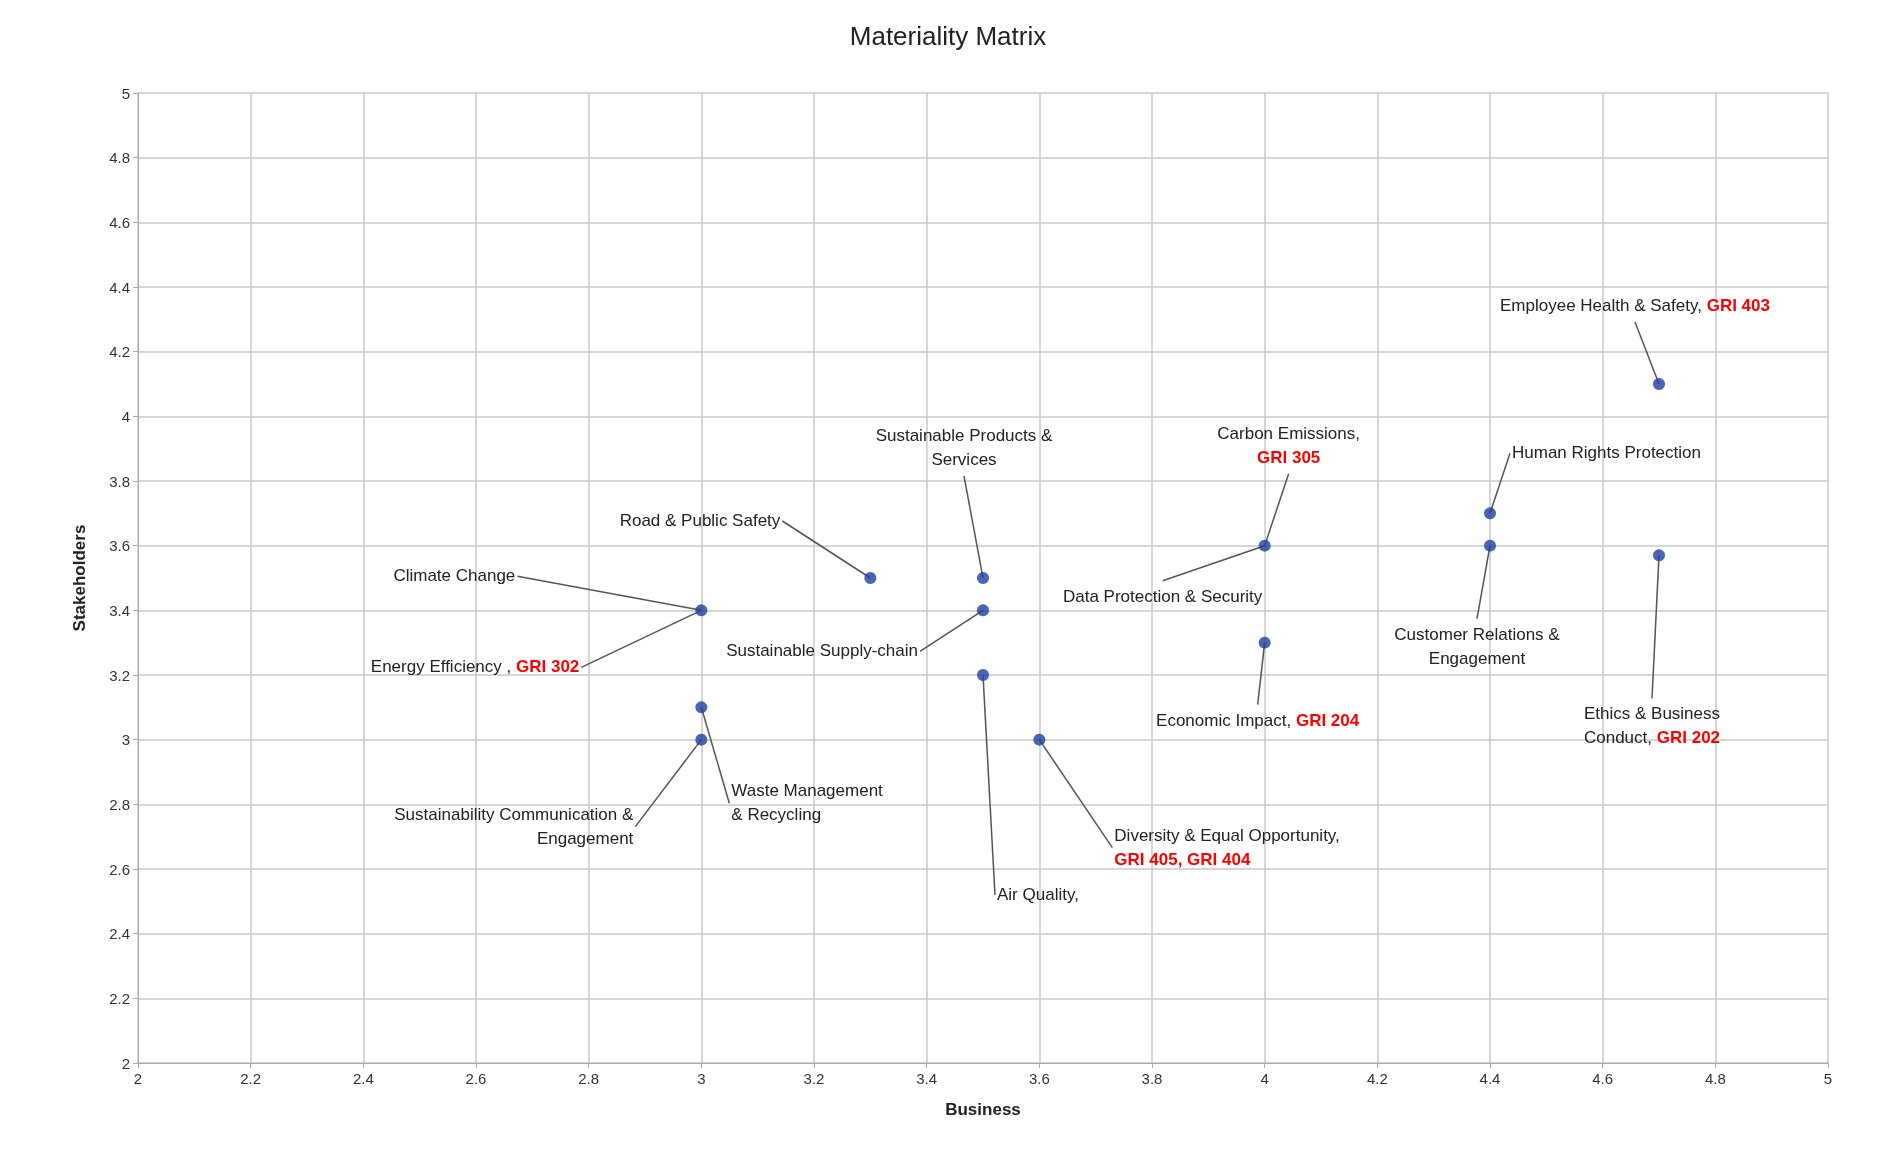  I want to click on annotation: Diversity & Equal Opportunity, GRI 405, GRI 404, so click(1227, 847).